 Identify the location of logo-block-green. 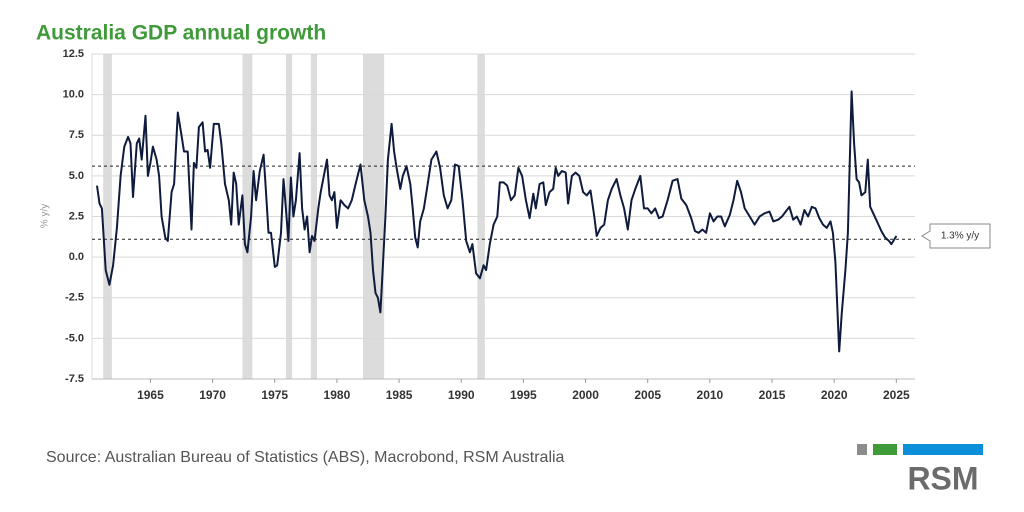
(885, 449).